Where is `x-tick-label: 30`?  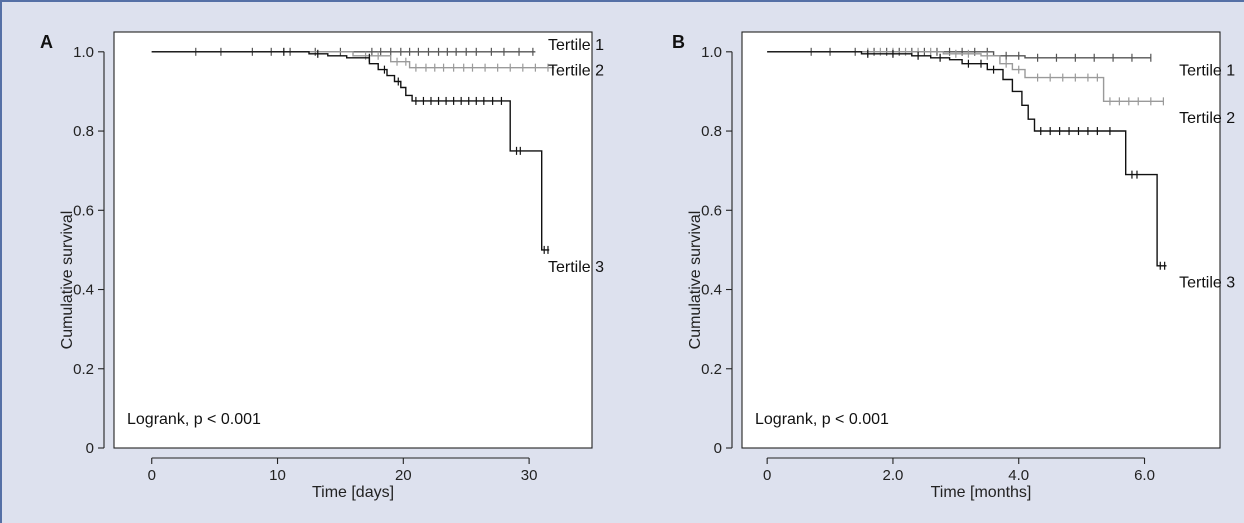
x-tick-label: 30 is located at coordinates (529, 475).